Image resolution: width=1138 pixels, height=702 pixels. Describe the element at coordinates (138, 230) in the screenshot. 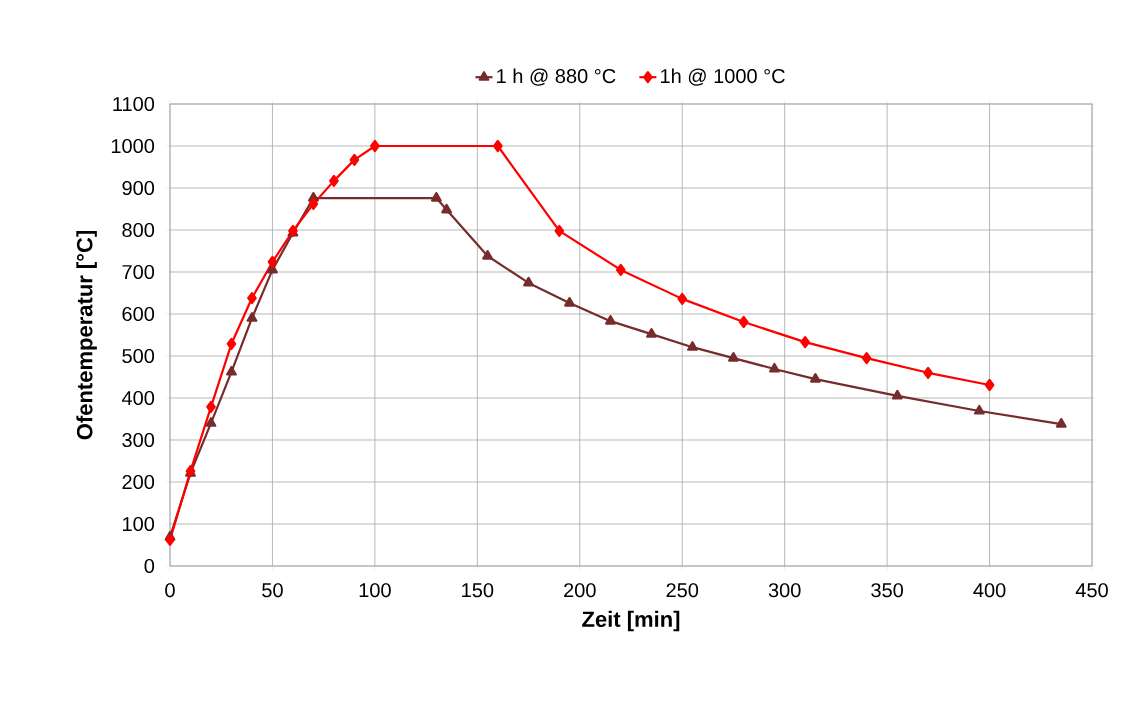

I see `y-tick-label: 800` at that location.